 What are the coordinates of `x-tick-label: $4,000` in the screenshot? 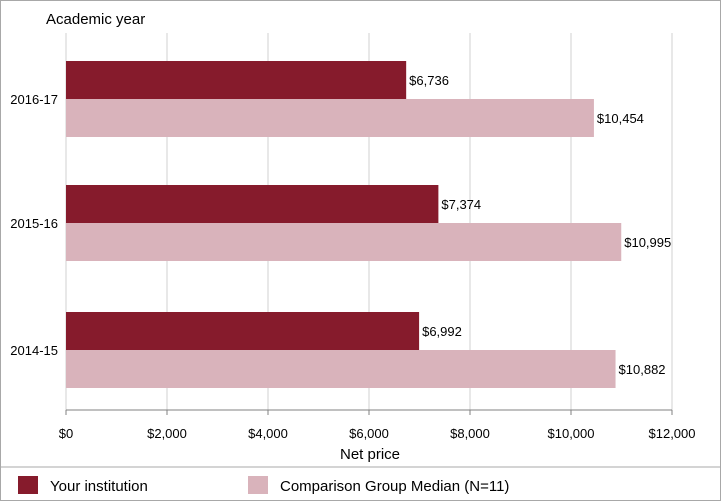 It's located at (268, 433).